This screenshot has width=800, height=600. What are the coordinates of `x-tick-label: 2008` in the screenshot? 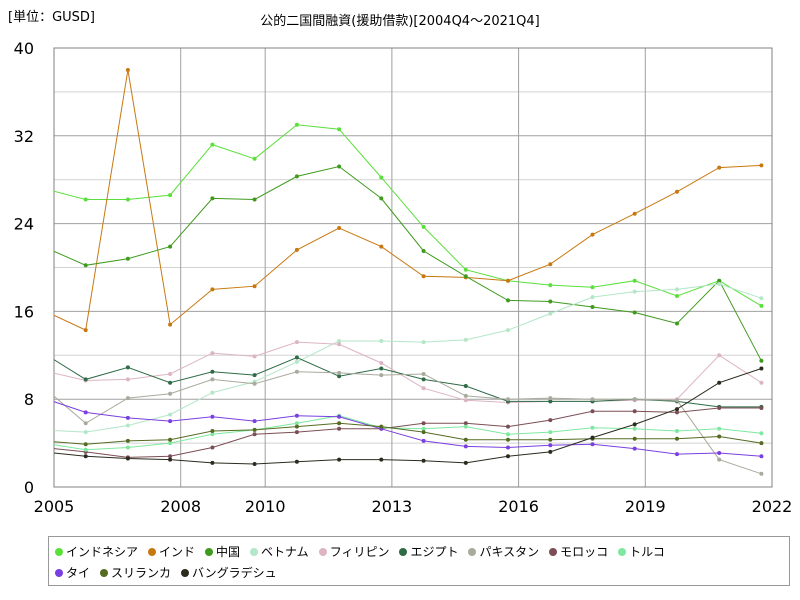 It's located at (180, 506).